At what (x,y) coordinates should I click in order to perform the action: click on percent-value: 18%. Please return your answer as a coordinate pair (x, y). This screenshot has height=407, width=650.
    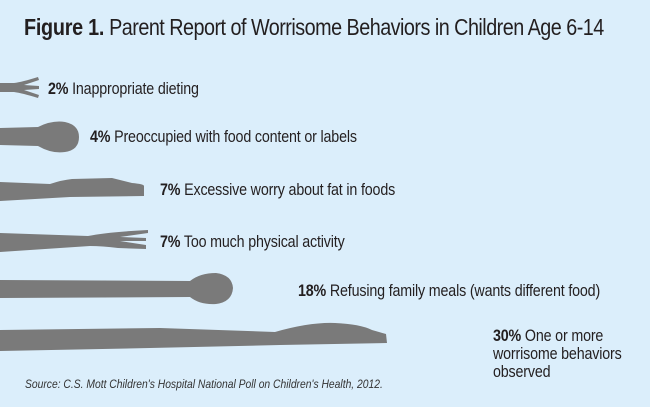
    Looking at the image, I should click on (312, 290).